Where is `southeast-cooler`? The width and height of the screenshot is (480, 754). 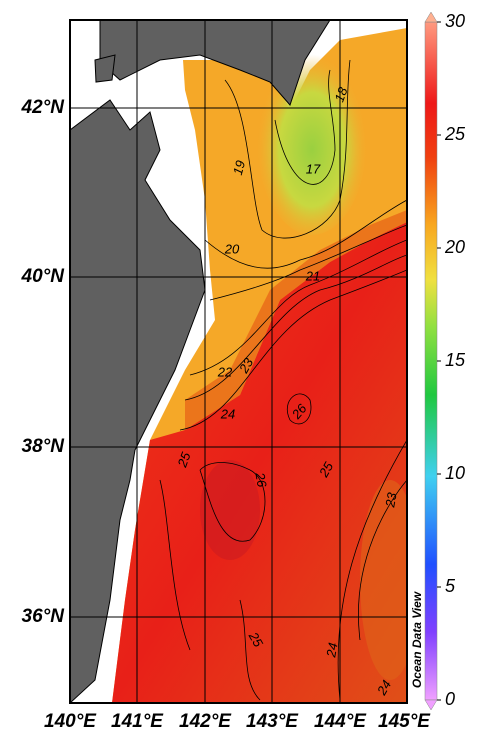
southeast-cooler is located at coordinates (383, 580).